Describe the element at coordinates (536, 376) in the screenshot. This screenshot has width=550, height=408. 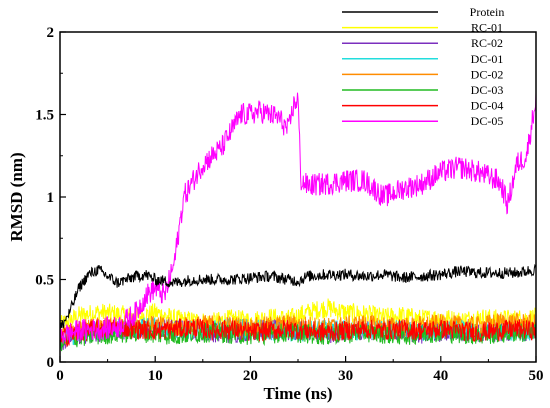
I see `x-tick-label: 50` at that location.